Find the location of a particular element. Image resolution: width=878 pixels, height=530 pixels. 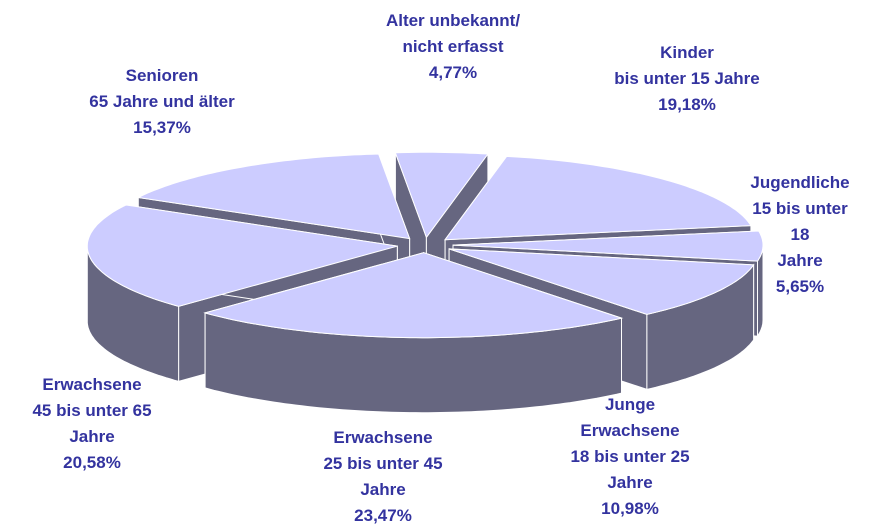

value-label: 4,77% is located at coordinates (453, 72).